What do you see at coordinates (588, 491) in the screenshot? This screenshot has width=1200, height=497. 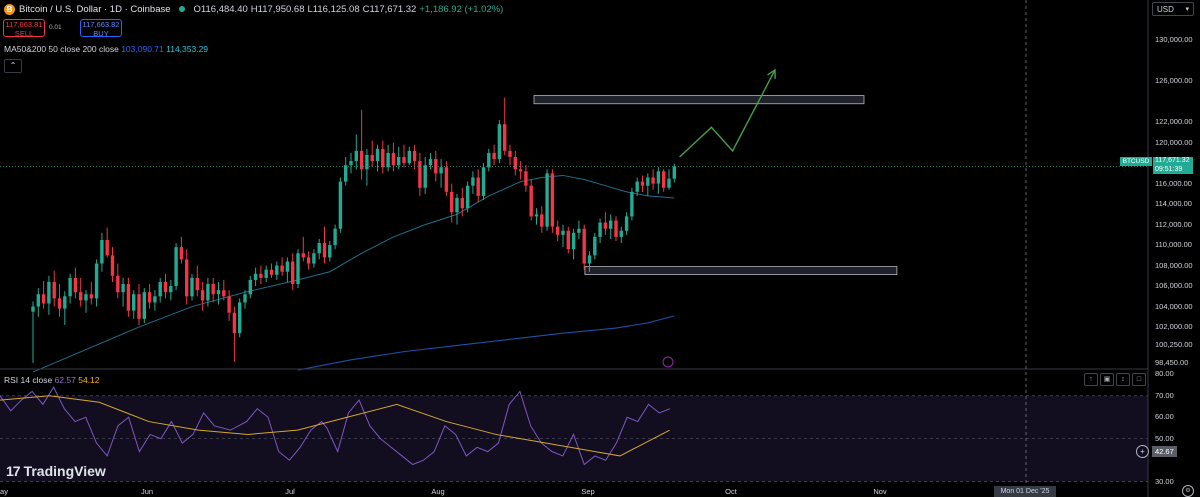 I see `time-tick: Sep` at bounding box center [588, 491].